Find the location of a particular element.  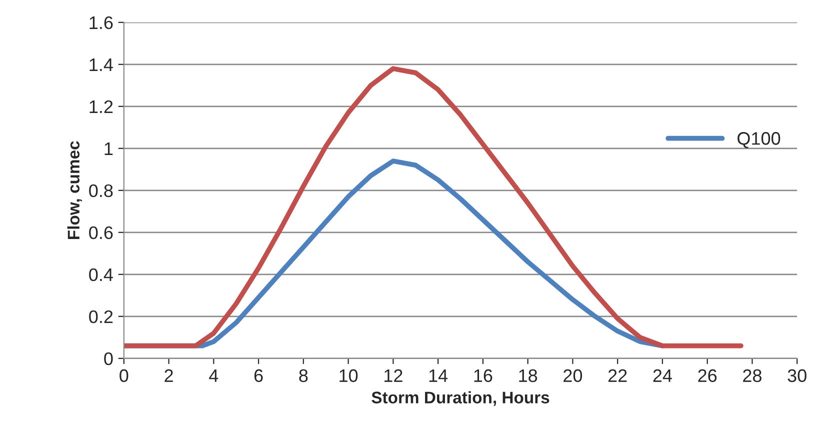

x-tick-label: 20 is located at coordinates (573, 375).